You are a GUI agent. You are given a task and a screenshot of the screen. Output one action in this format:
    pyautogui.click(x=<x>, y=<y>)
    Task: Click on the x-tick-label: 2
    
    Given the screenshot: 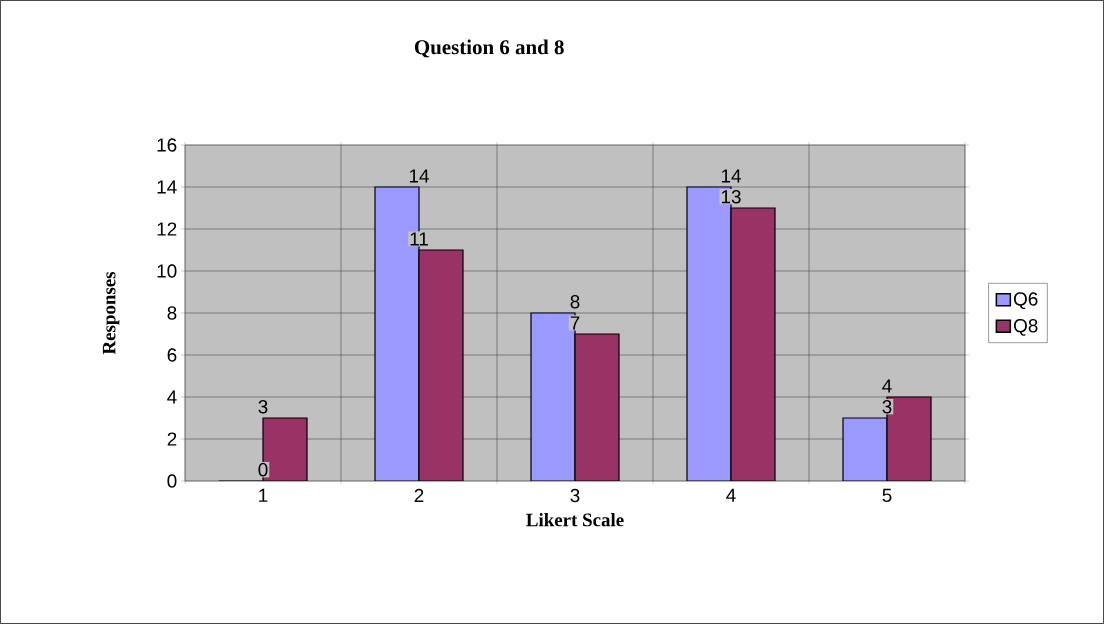 What is the action you would take?
    pyautogui.click(x=419, y=495)
    